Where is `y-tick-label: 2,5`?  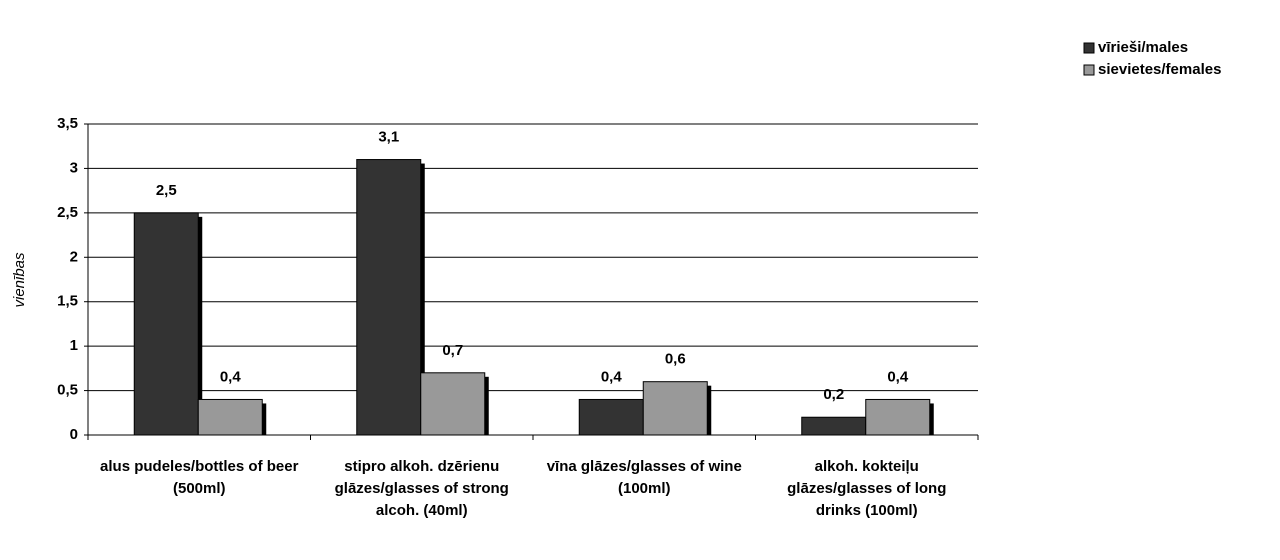
y-tick-label: 2,5 is located at coordinates (67, 212).